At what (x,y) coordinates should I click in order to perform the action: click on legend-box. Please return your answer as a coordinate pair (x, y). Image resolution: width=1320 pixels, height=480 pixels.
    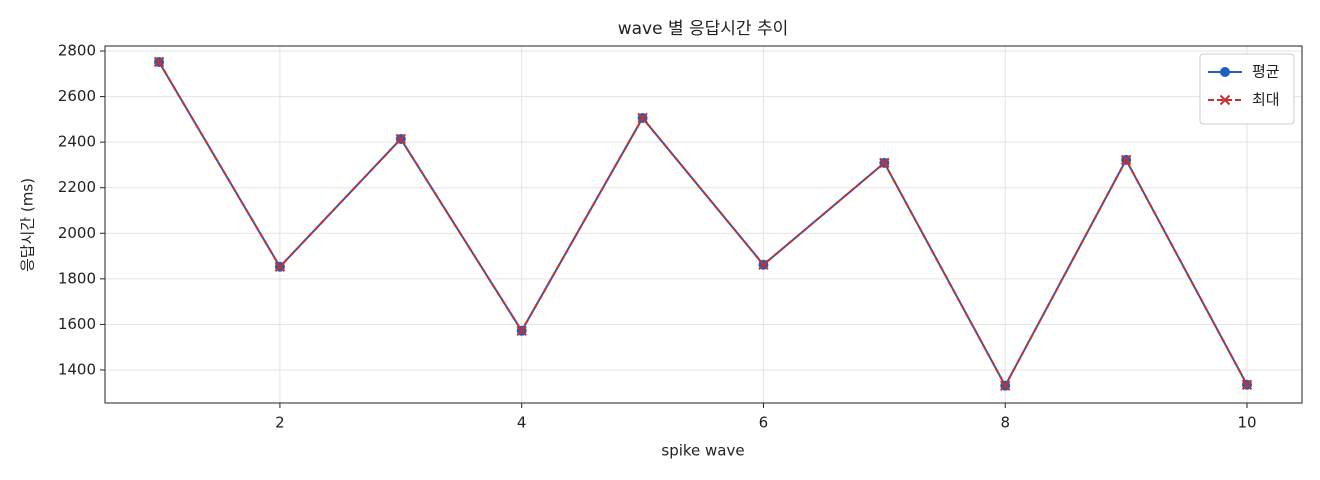
    Looking at the image, I should click on (1247, 89).